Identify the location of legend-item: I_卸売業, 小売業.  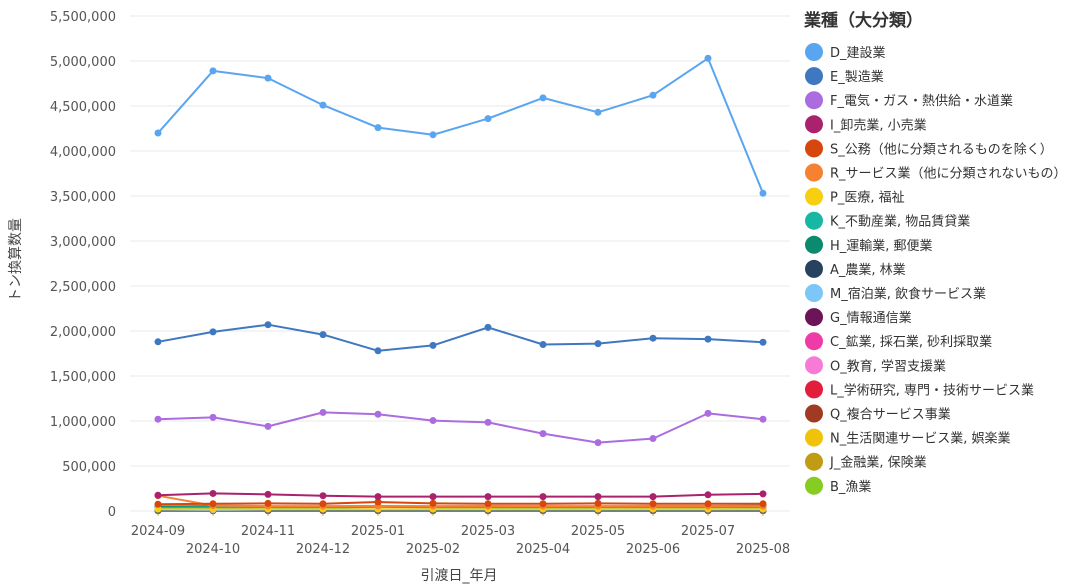
(866, 124).